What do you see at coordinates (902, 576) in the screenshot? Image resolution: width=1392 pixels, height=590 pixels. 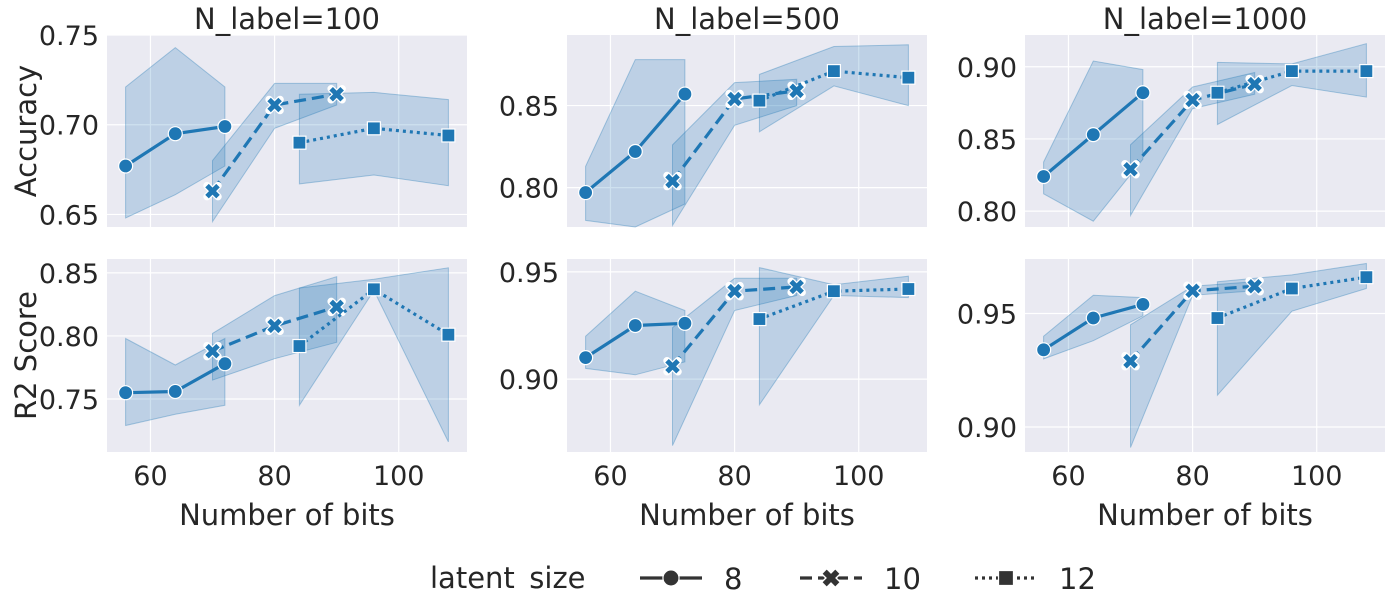 I see `legend-label-latent-10: 10` at bounding box center [902, 576].